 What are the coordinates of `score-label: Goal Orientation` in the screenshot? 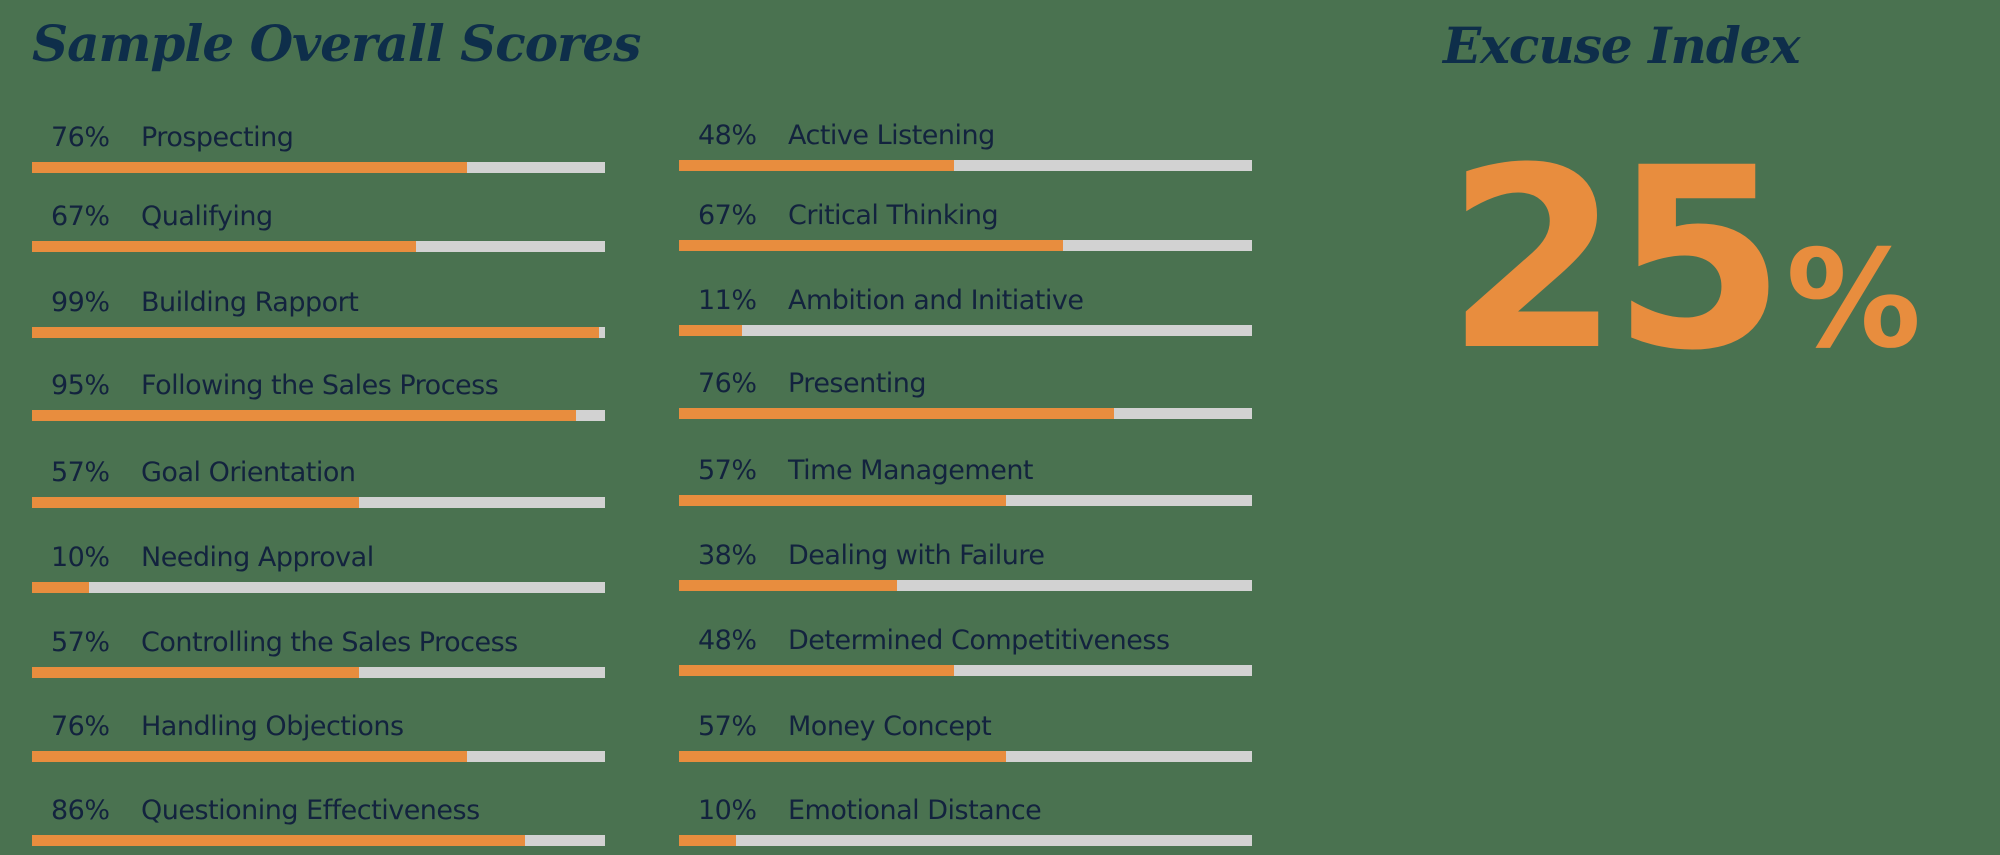 It's located at (248, 472).